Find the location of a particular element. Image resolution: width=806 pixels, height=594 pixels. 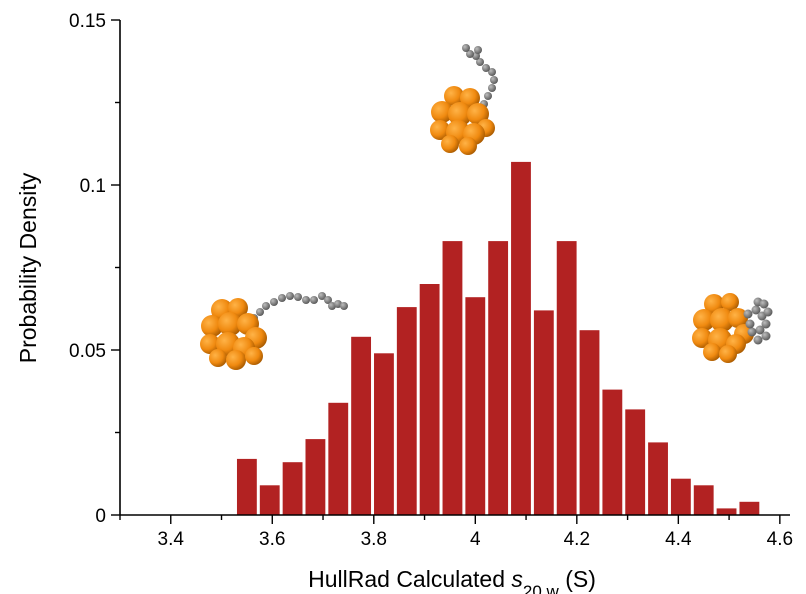

x-tick-label: 4 is located at coordinates (475, 539).